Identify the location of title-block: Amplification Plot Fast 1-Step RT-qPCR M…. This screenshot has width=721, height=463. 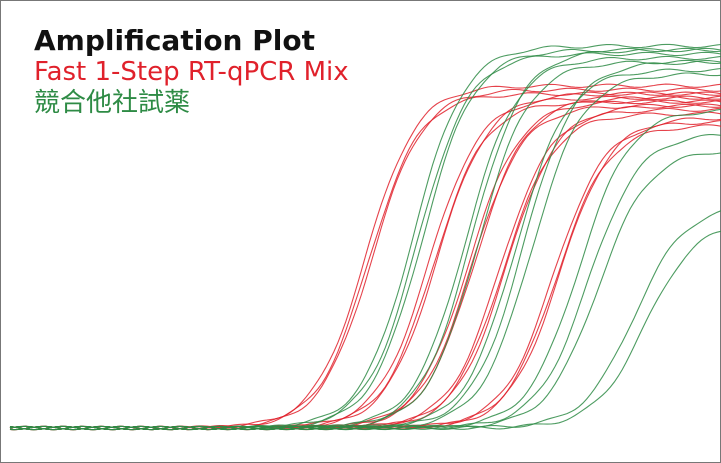
(191, 71).